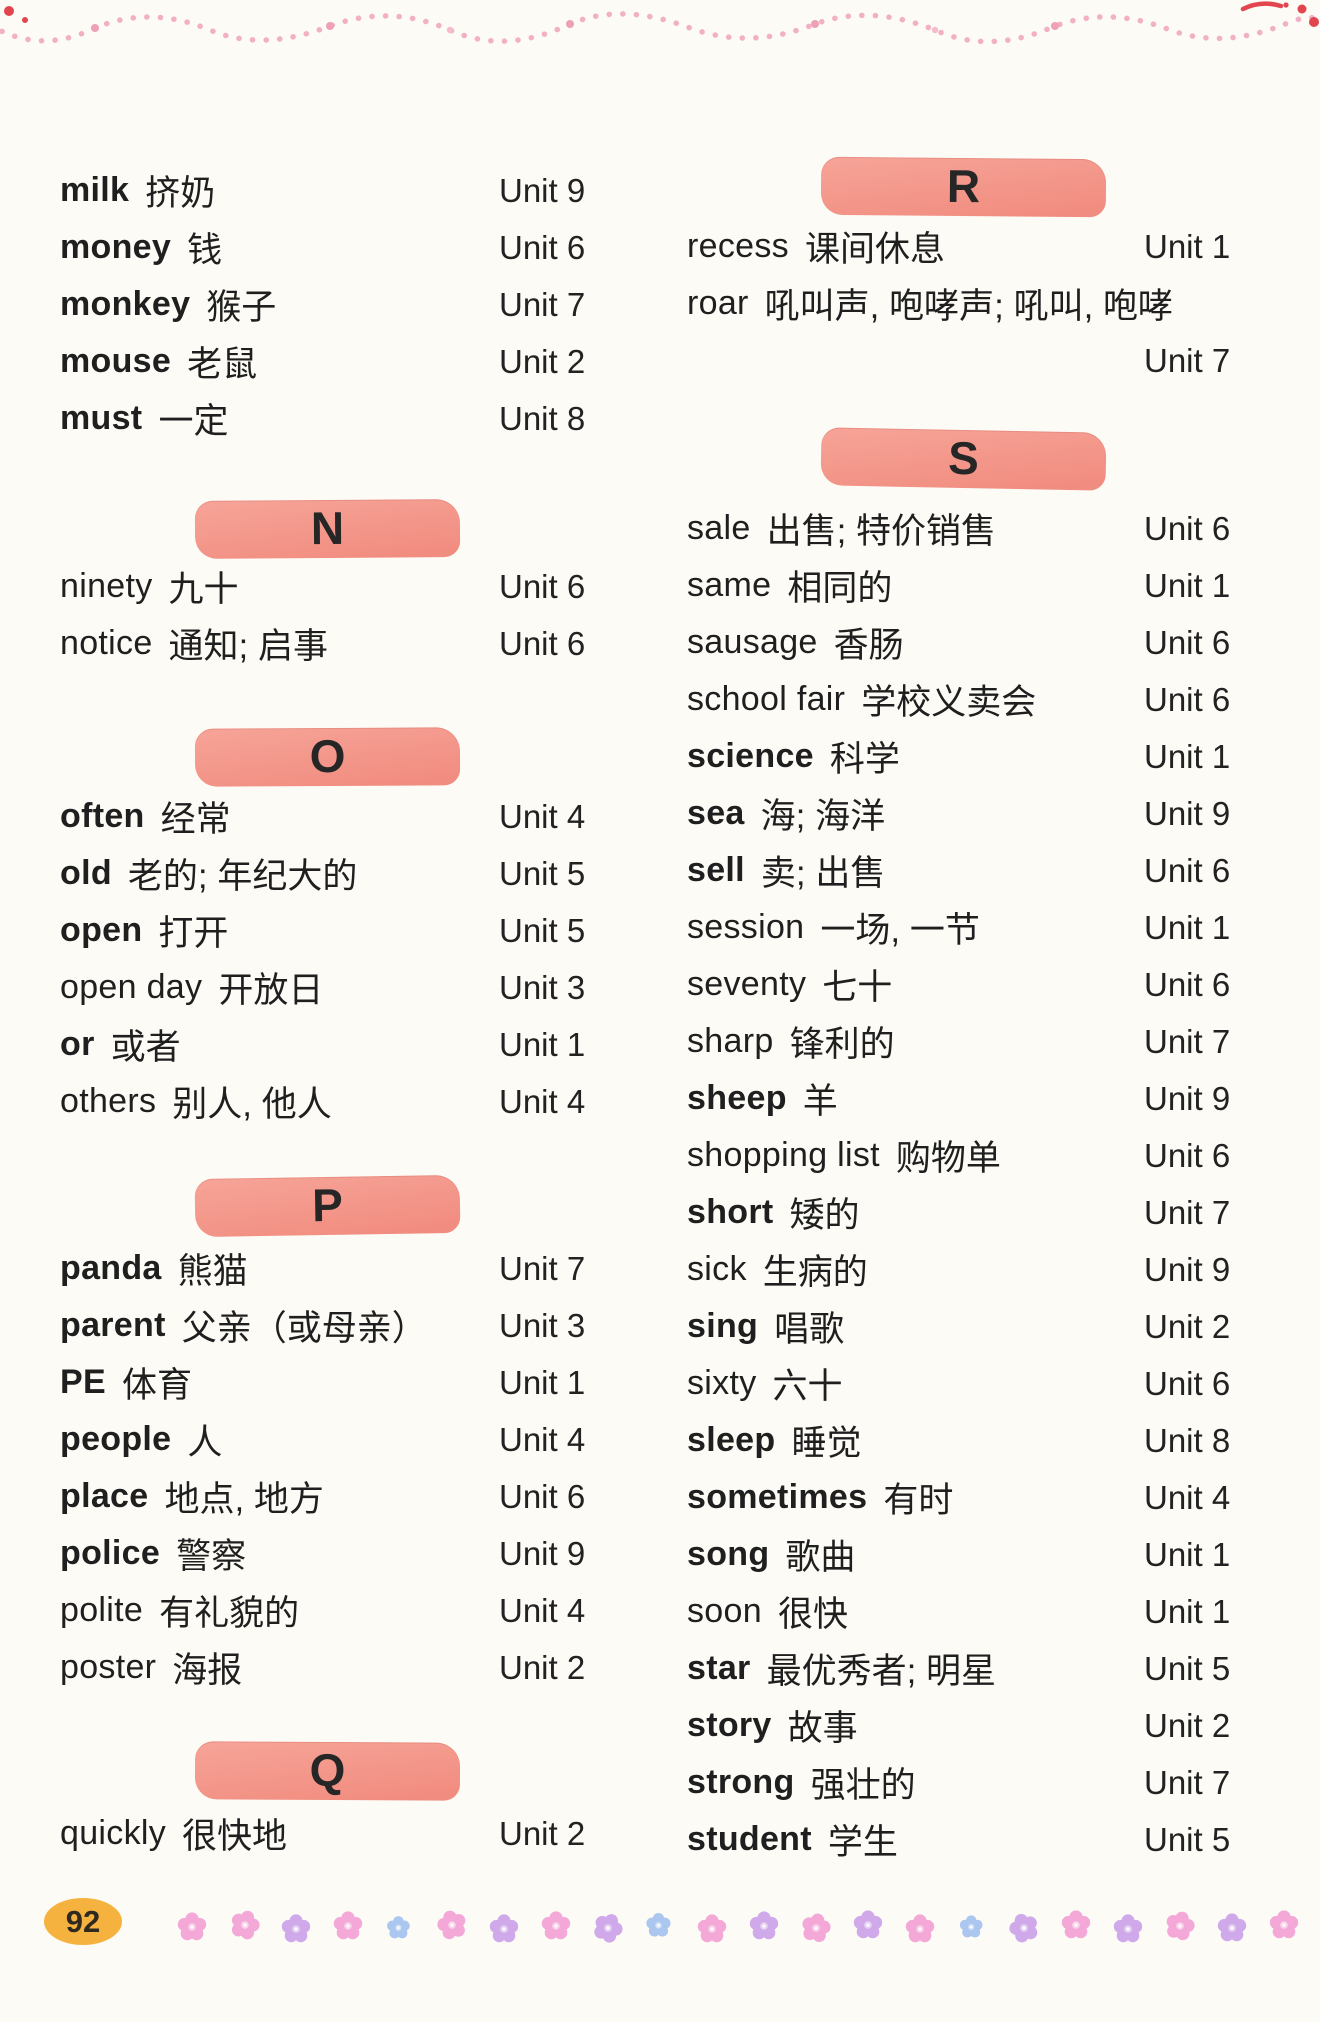 The width and height of the screenshot is (1320, 2022). What do you see at coordinates (963, 1326) in the screenshot?
I see `vocab-entry: sing 唱歌 Unit 2` at bounding box center [963, 1326].